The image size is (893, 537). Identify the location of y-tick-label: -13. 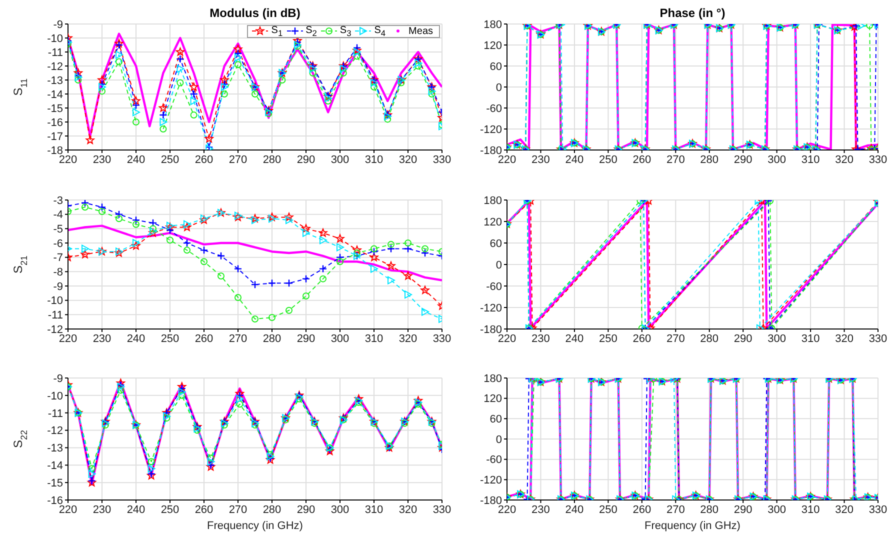
(55, 80).